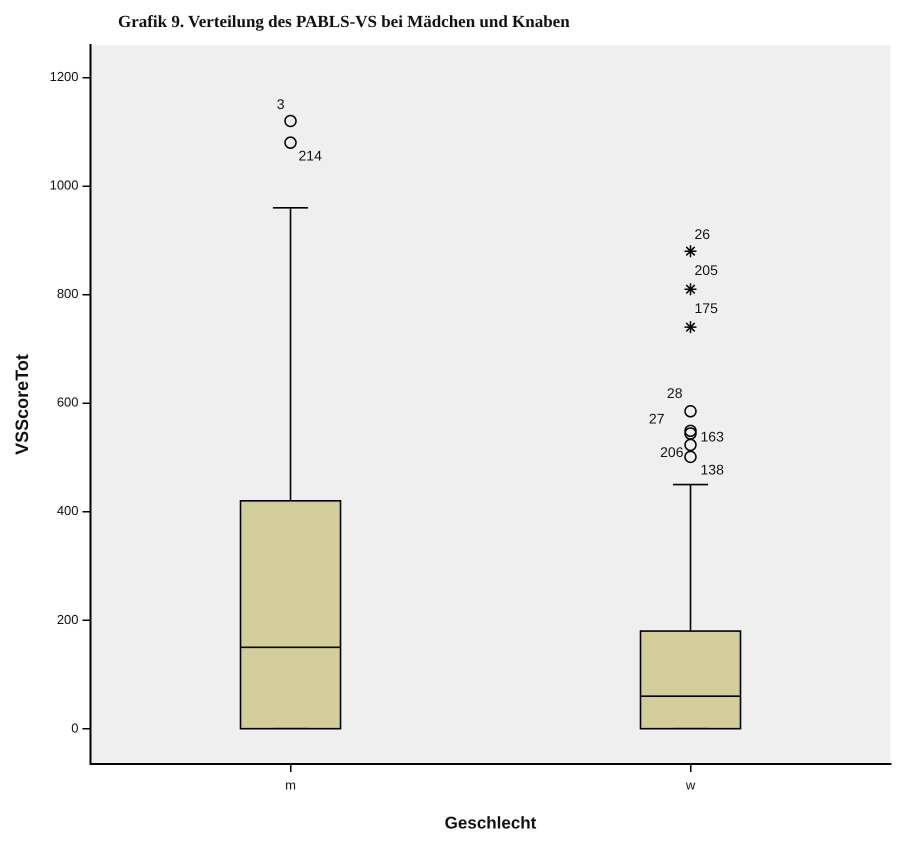  Describe the element at coordinates (75, 728) in the screenshot. I see `y-tick-label: 0` at that location.